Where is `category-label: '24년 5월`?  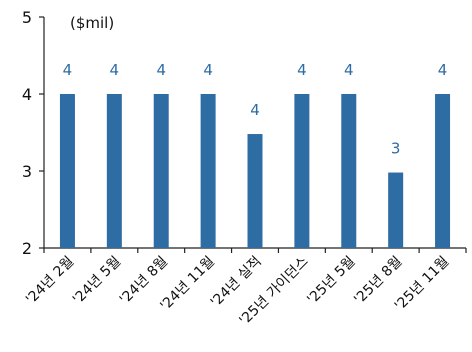 category-label: '24년 5월 is located at coordinates (97, 281).